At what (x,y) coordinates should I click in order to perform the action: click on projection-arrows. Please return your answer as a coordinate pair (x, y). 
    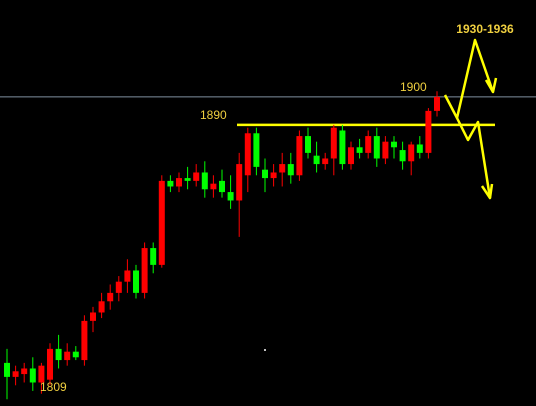
    Looking at the image, I should click on (470, 119).